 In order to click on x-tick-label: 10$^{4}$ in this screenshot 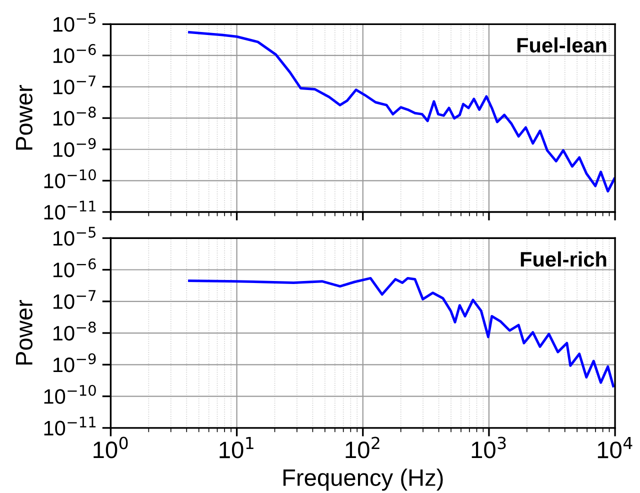, I will do `click(615, 447)`.